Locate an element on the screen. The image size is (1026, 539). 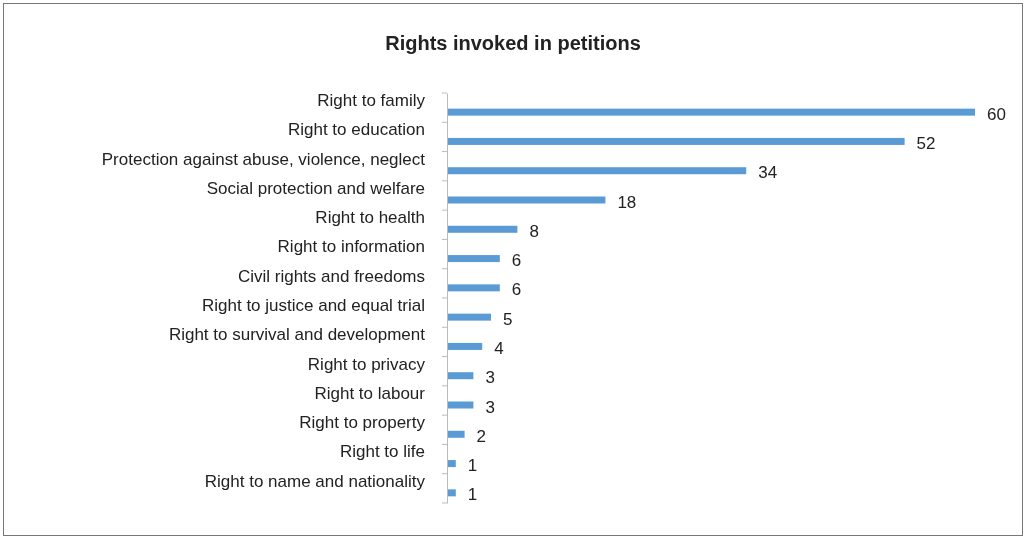
y-tick-label: Right to survival and development is located at coordinates (297, 335).